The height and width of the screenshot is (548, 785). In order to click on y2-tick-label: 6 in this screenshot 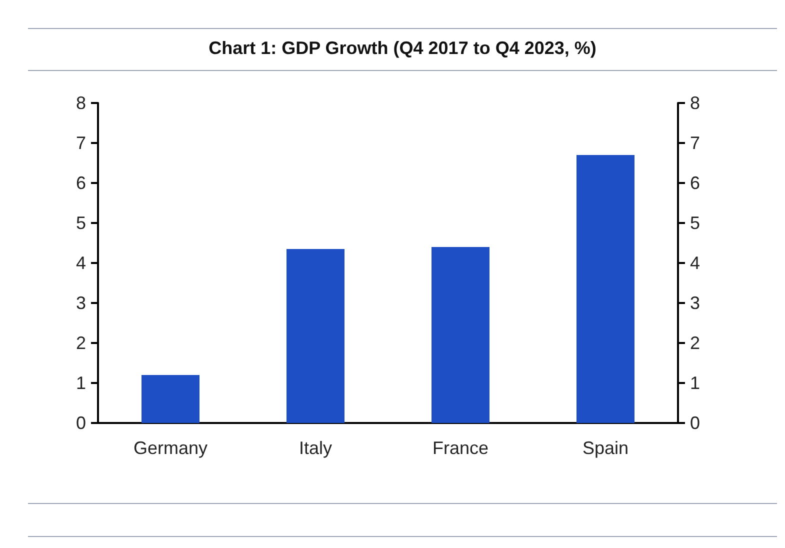, I will do `click(695, 183)`.